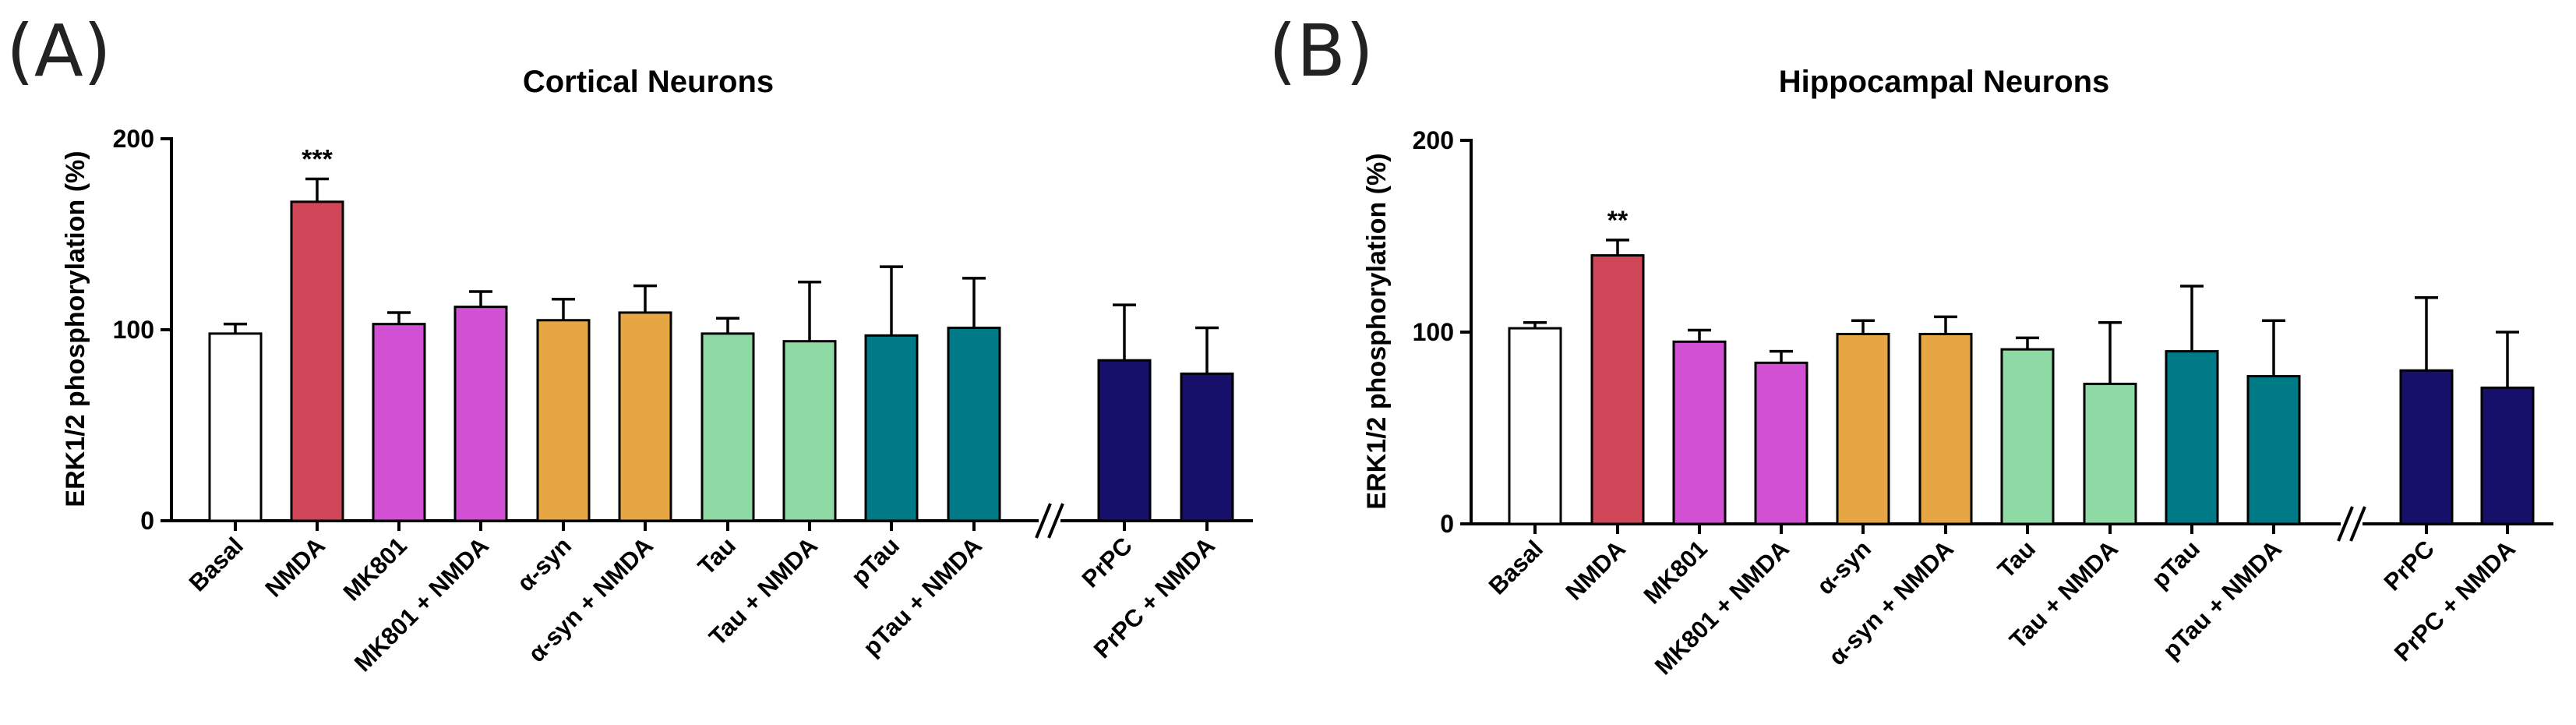 The width and height of the screenshot is (2576, 725). I want to click on significance-label: **, so click(1618, 220).